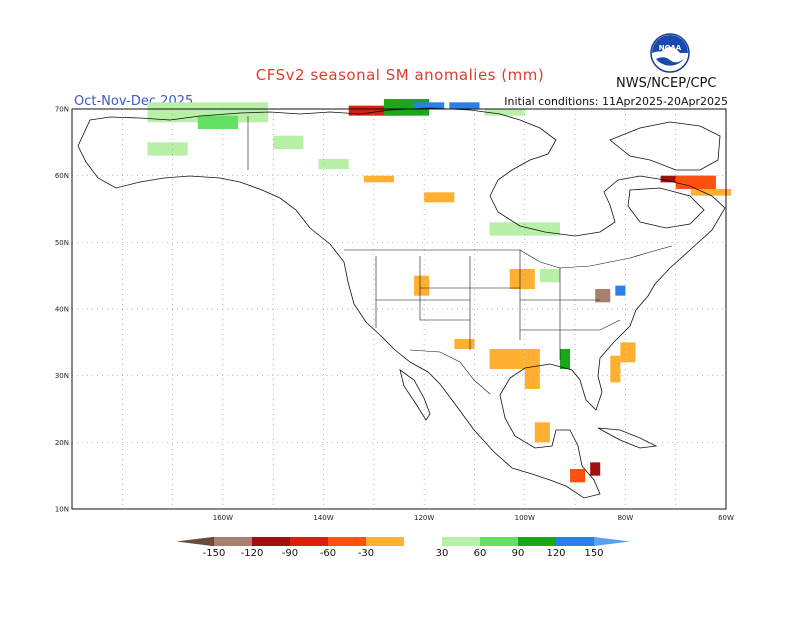 This screenshot has height=618, width=800. Describe the element at coordinates (555, 553) in the screenshot. I see `colorbar-label: 120` at that location.